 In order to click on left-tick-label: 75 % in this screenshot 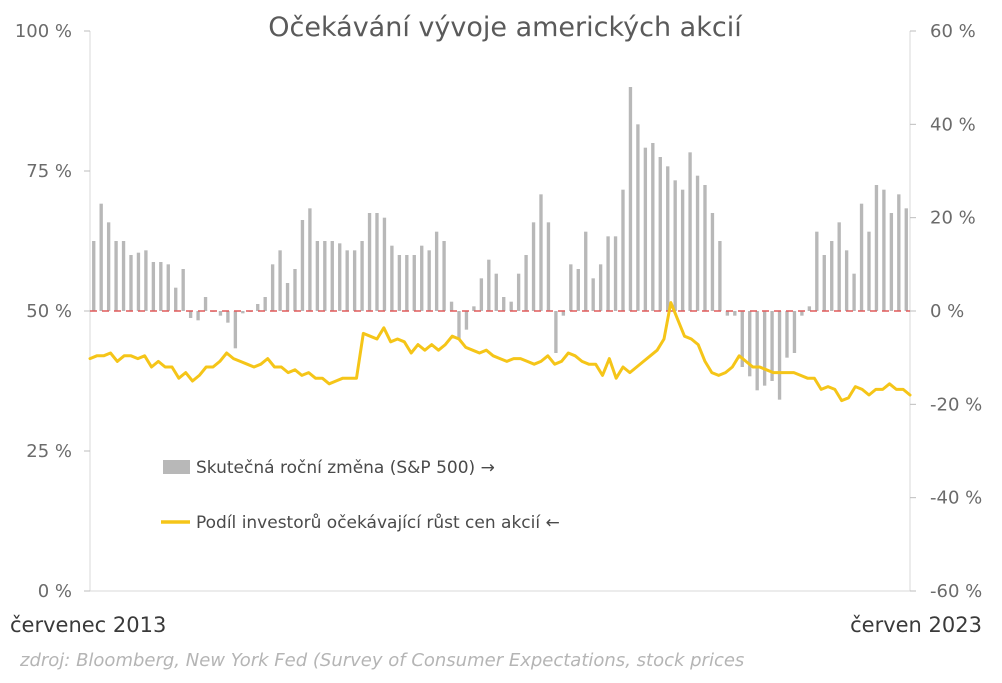, I will do `click(49, 171)`.